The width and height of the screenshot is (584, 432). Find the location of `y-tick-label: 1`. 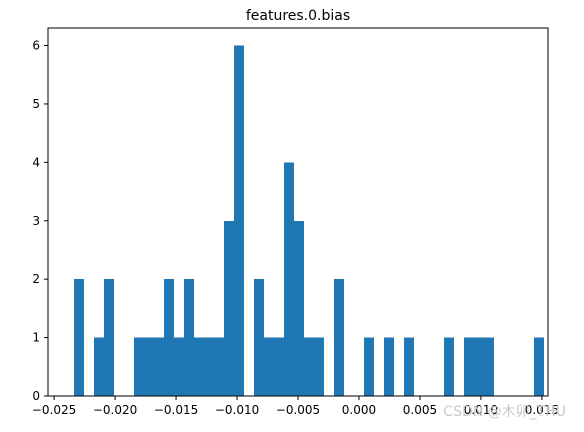

y-tick-label: 1 is located at coordinates (36, 338).